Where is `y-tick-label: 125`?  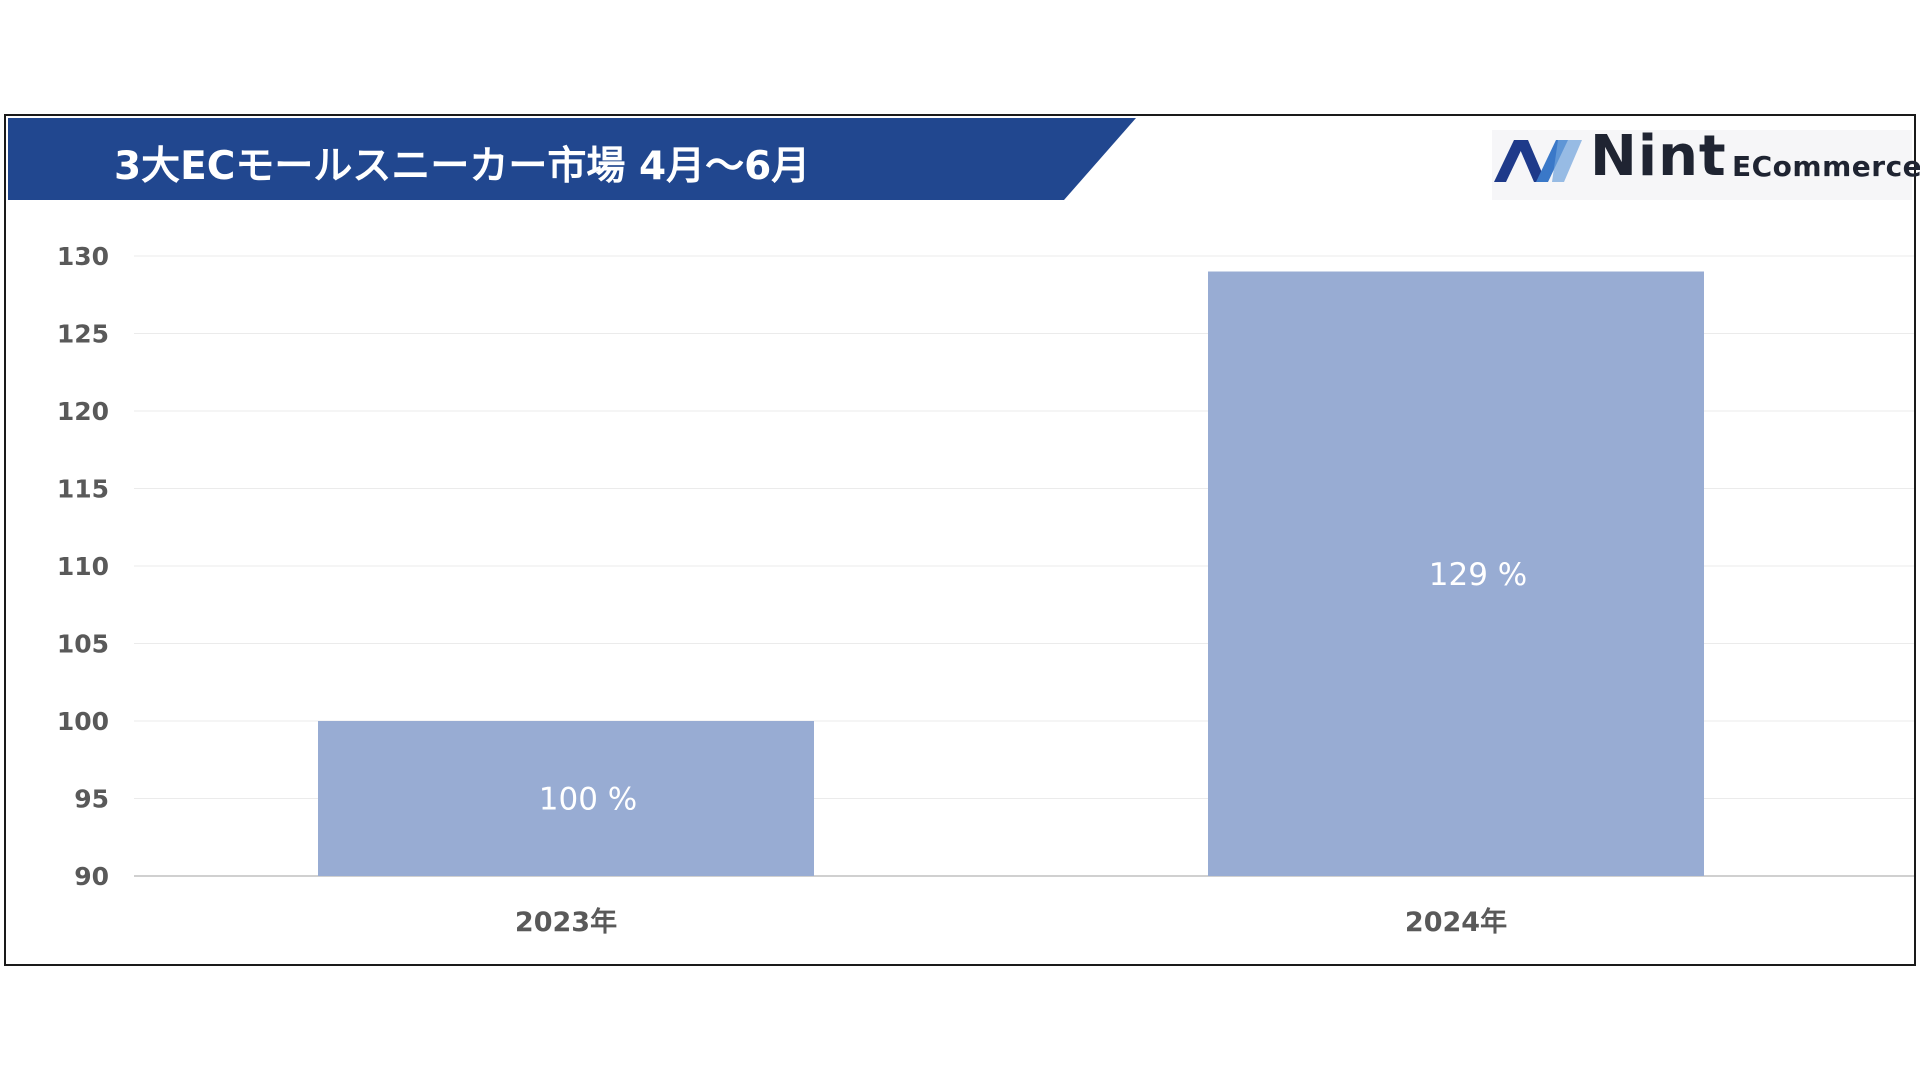 y-tick-label: 125 is located at coordinates (83, 334).